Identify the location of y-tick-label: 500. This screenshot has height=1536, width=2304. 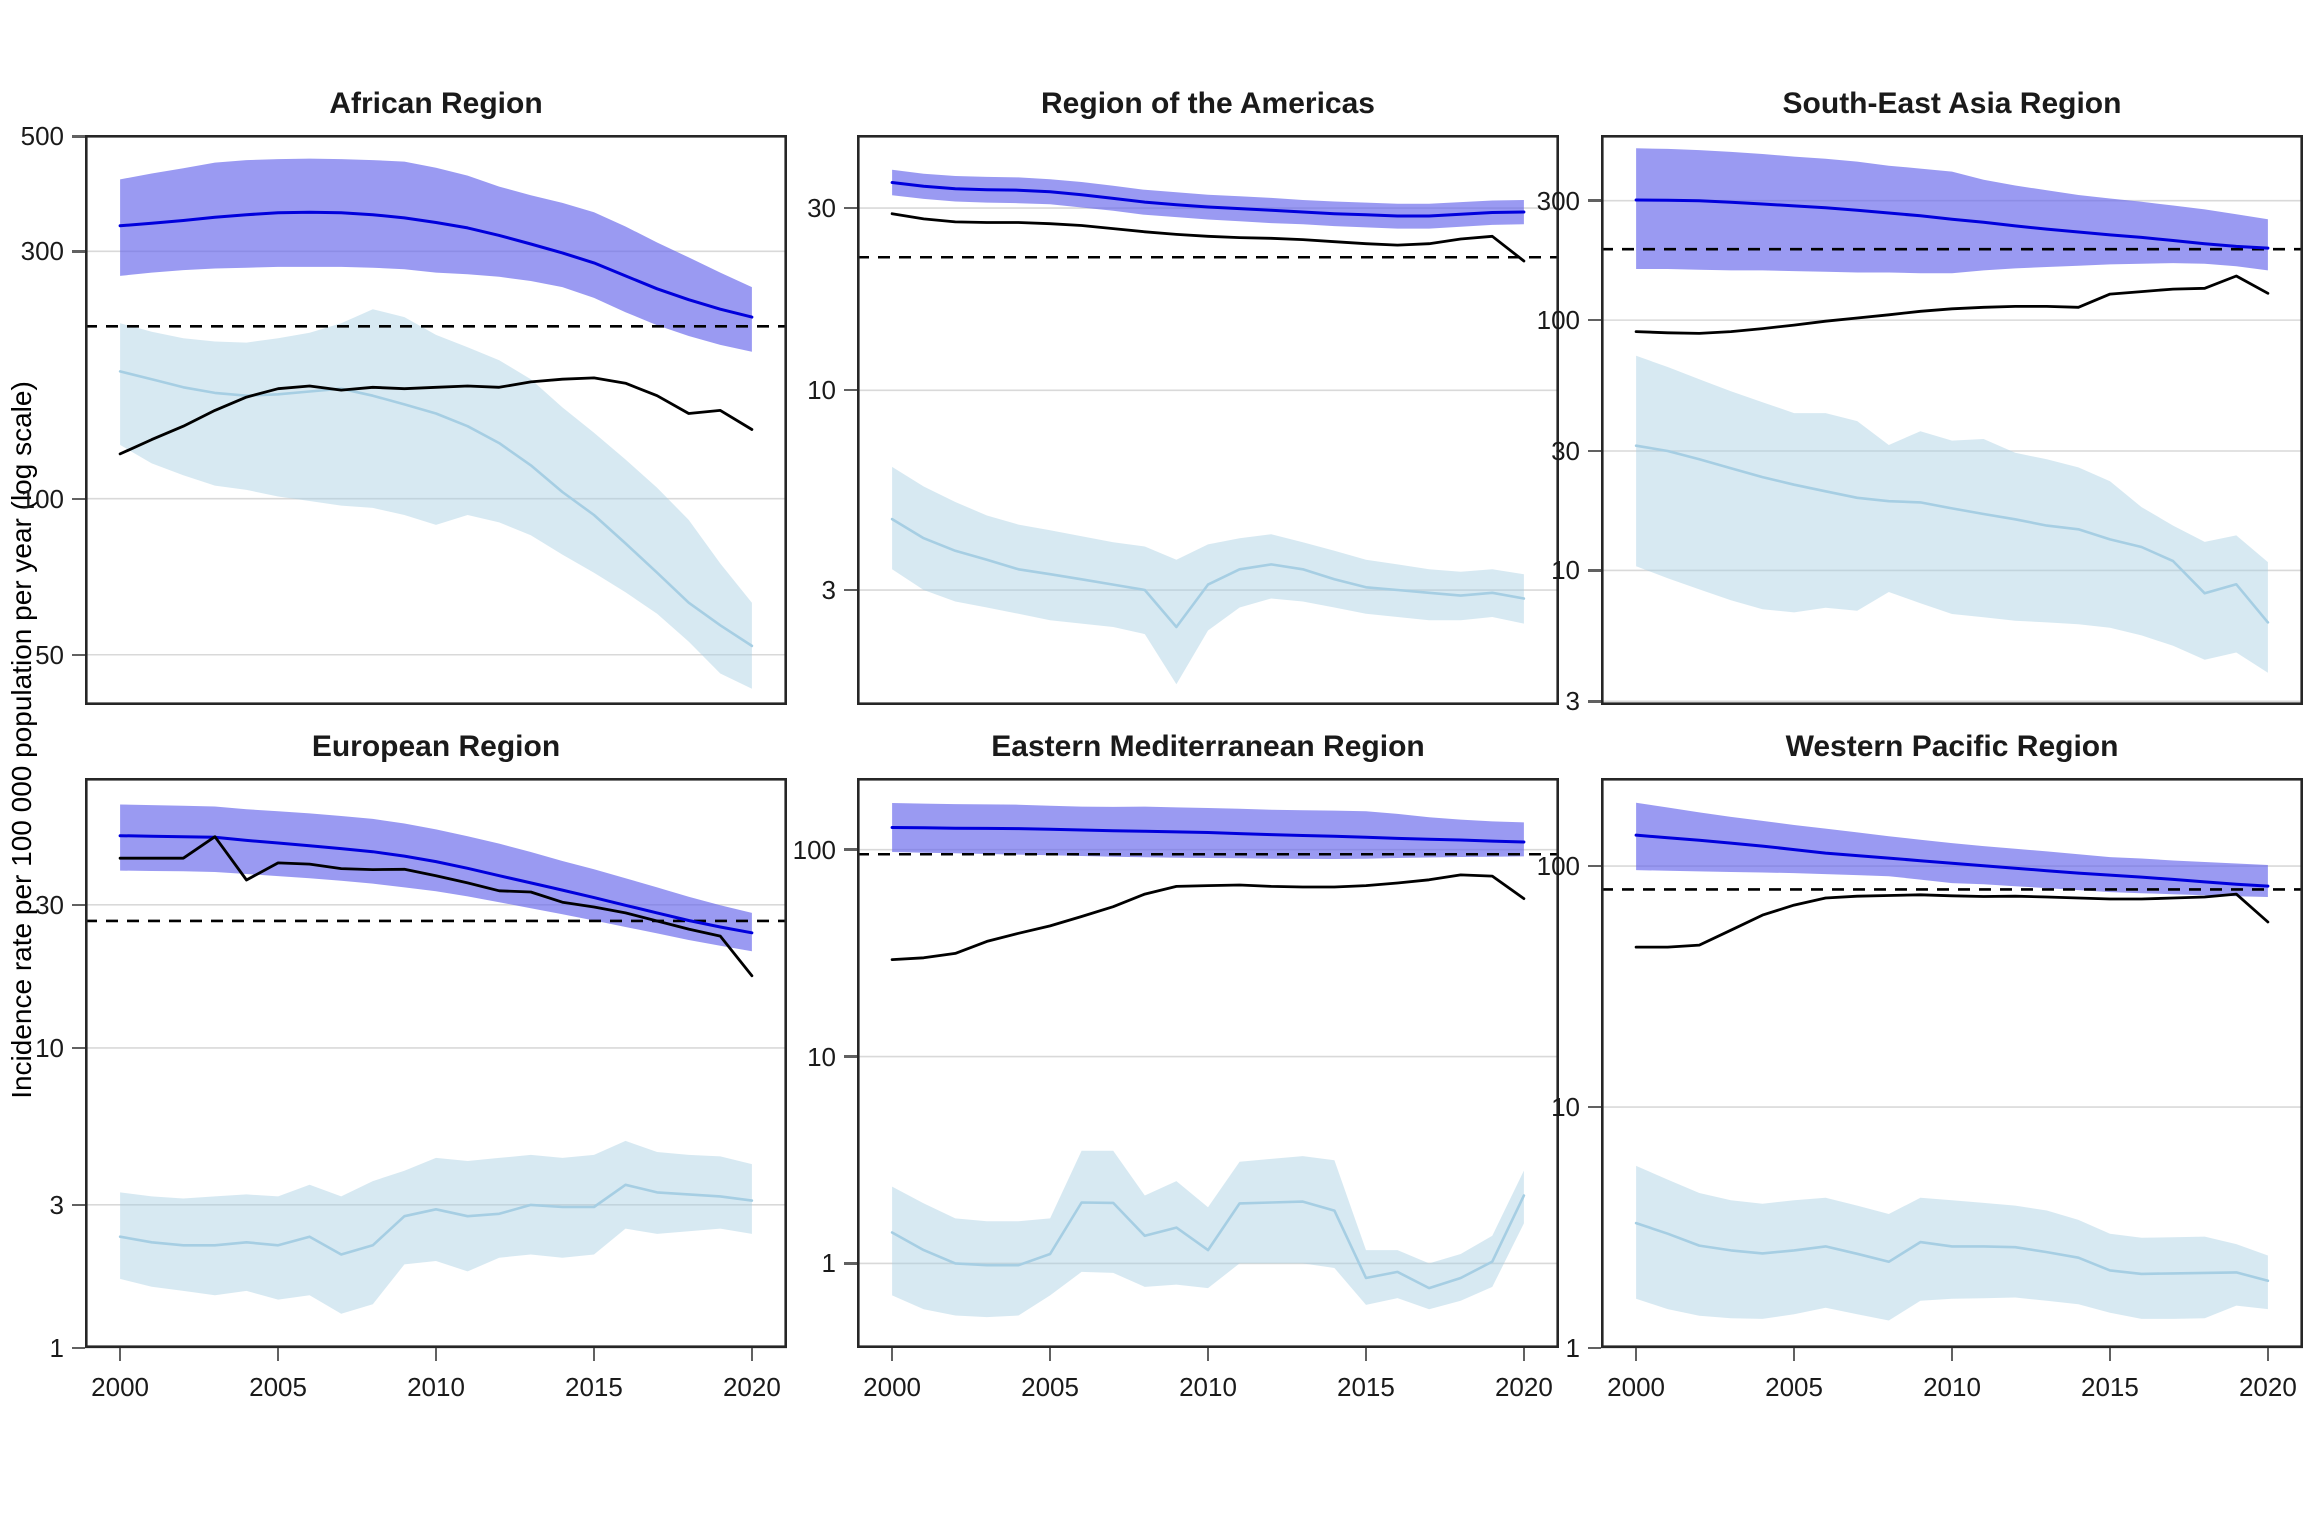
(42, 136).